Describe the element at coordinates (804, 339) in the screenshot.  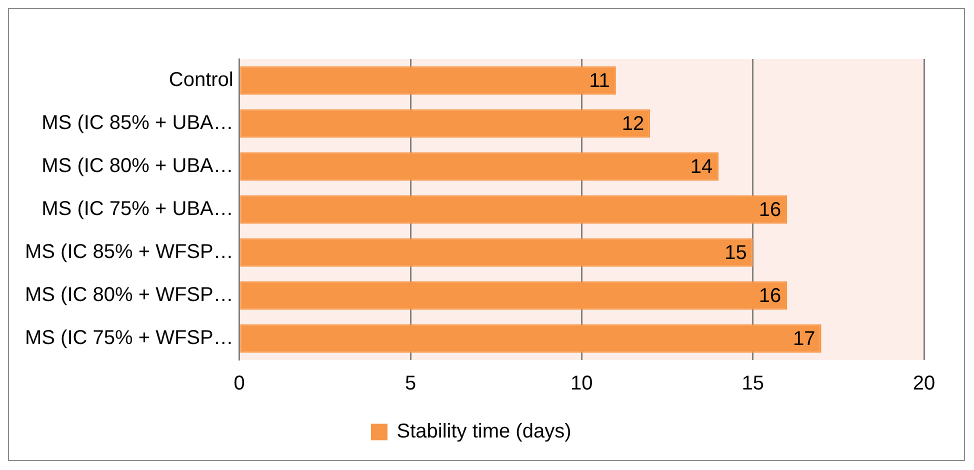
I see `data-label: 17` at that location.